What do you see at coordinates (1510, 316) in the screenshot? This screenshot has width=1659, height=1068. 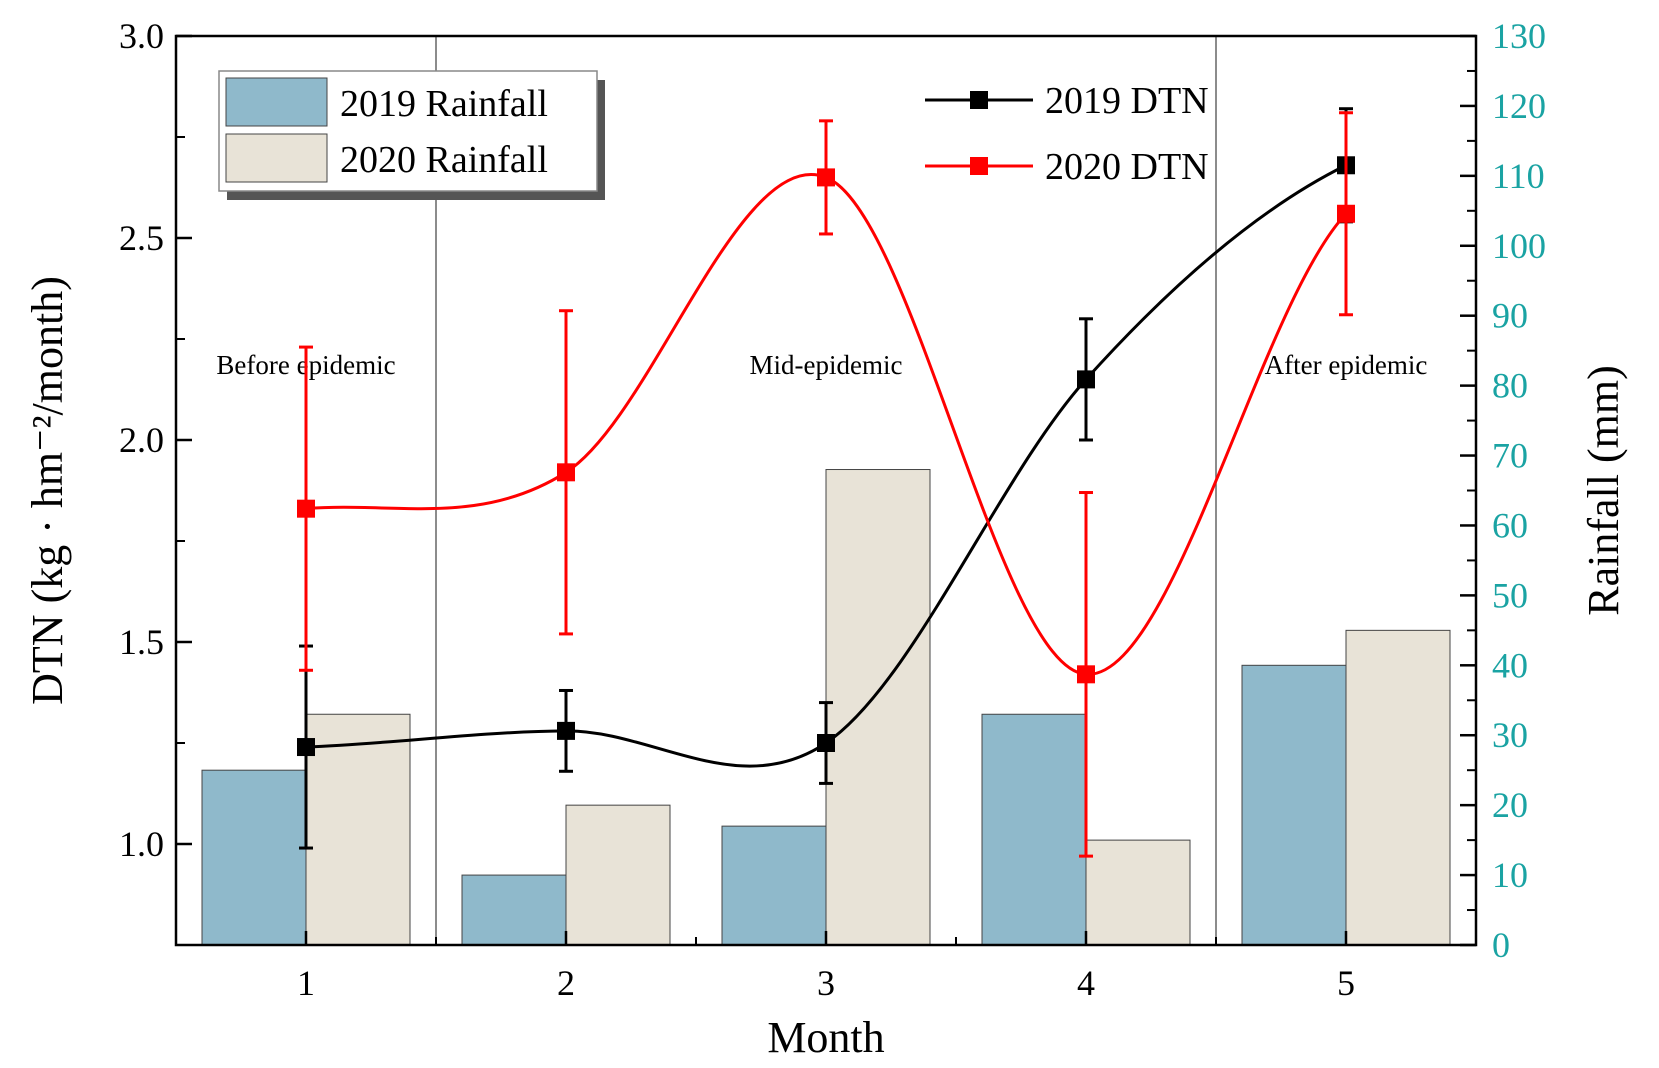 I see `right-tick-label: 90` at bounding box center [1510, 316].